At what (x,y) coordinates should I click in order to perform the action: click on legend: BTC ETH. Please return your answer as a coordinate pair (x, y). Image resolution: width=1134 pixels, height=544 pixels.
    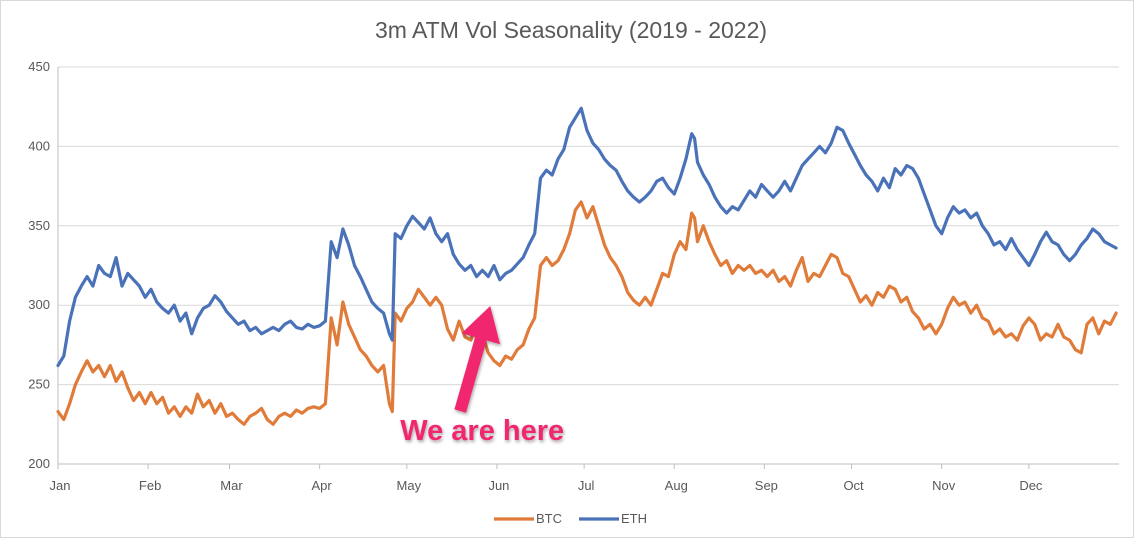
    Looking at the image, I should click on (570, 518).